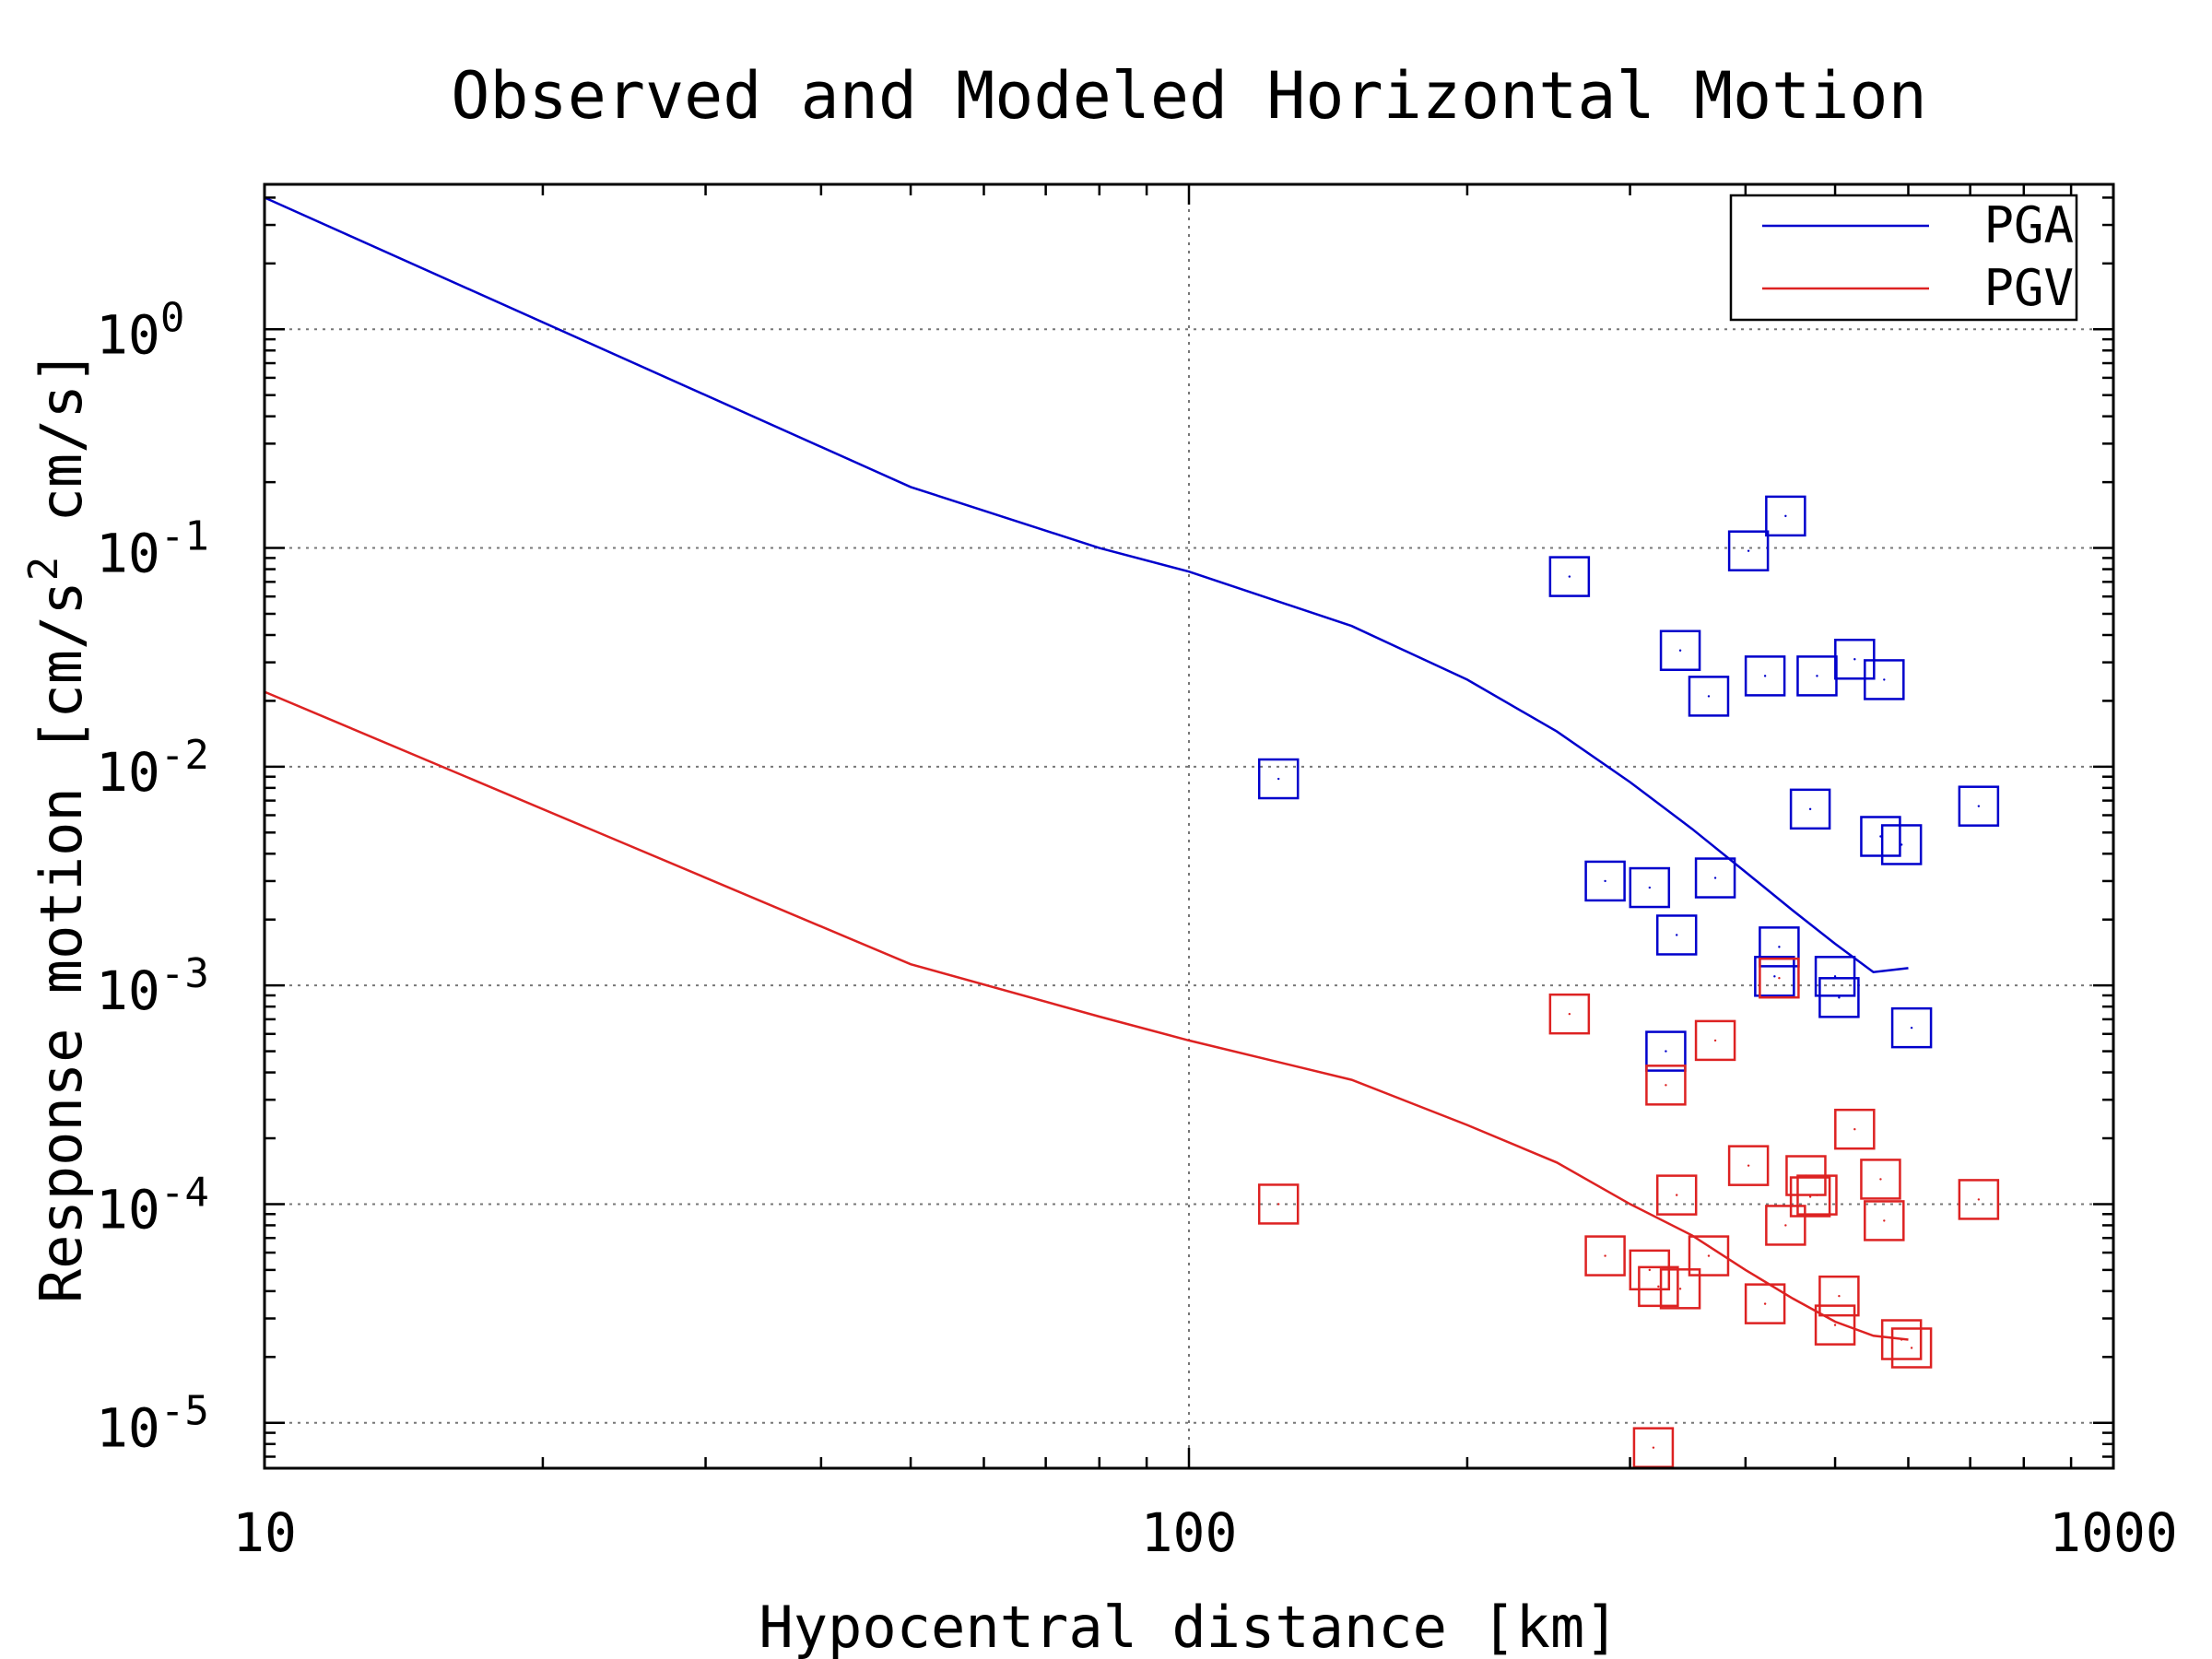 The height and width of the screenshot is (1659, 2212). Describe the element at coordinates (2028, 225) in the screenshot. I see `legend-label-pga: PGA` at that location.